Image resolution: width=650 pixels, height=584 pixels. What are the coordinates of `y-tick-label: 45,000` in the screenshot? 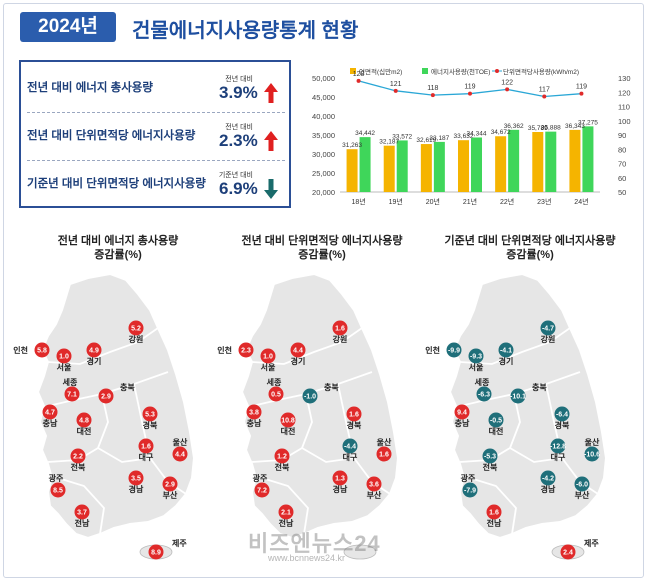 It's located at (323, 97).